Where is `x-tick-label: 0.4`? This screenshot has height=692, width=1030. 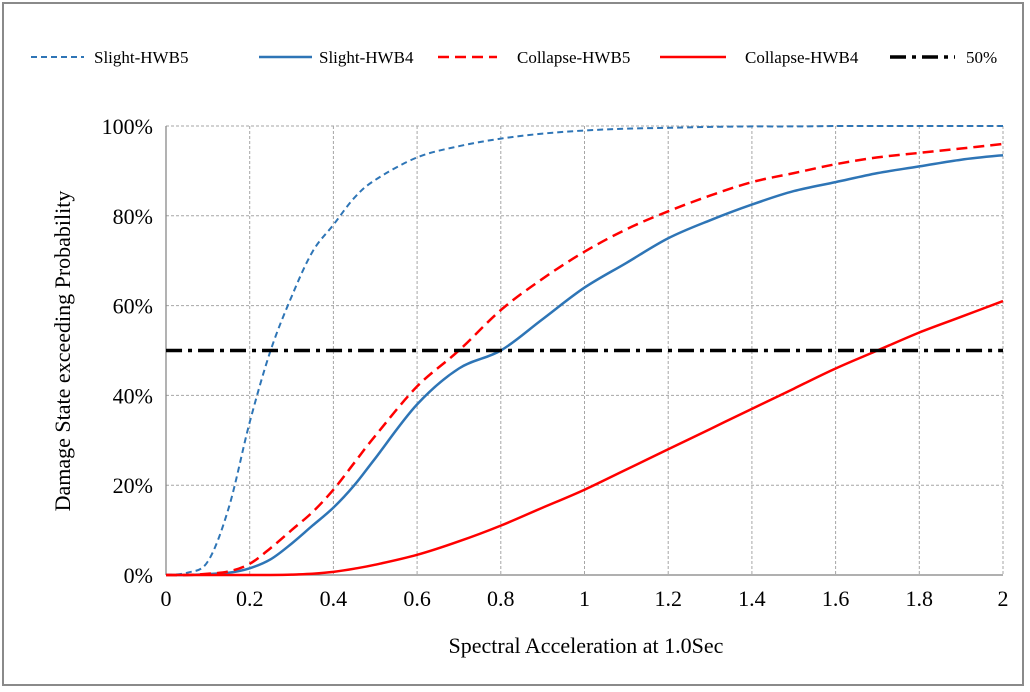 x-tick-label: 0.4 is located at coordinates (334, 598).